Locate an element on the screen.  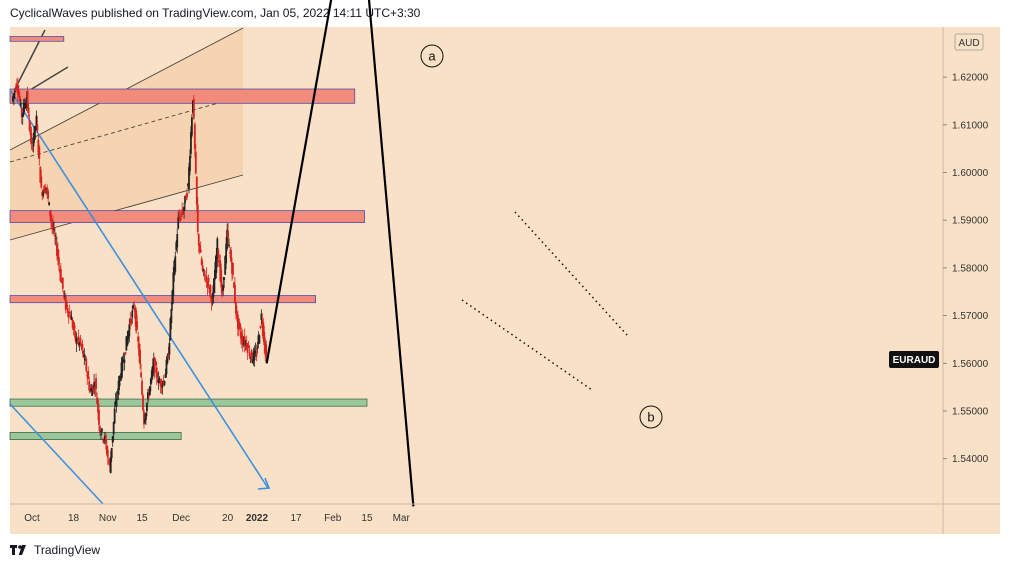
wave-label-b: b is located at coordinates (650, 417).